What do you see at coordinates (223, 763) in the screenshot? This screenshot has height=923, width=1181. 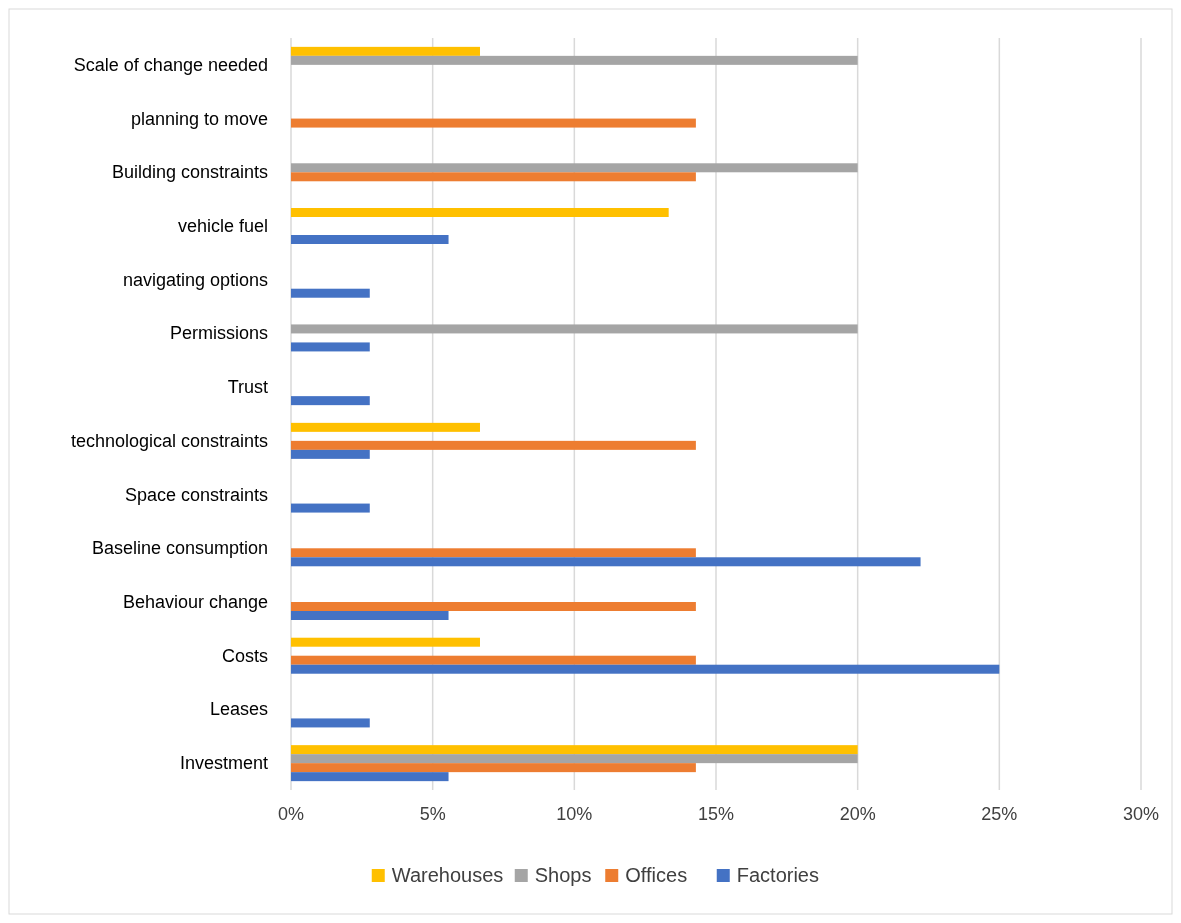 I see `y-tick-label: Investment` at bounding box center [223, 763].